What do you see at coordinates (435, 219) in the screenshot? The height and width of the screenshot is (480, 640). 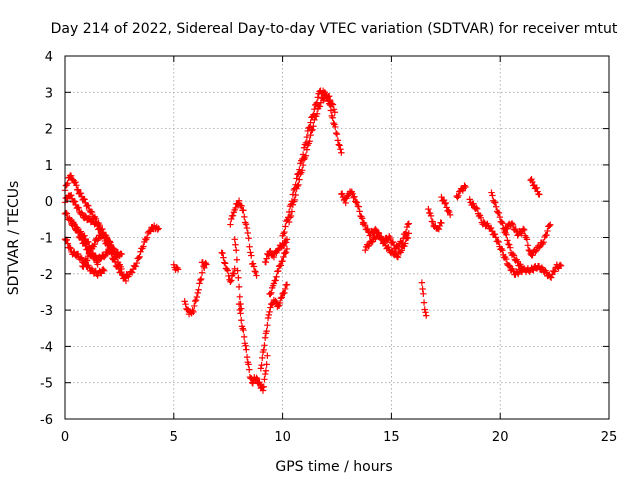 I see `series-trace-x` at bounding box center [435, 219].